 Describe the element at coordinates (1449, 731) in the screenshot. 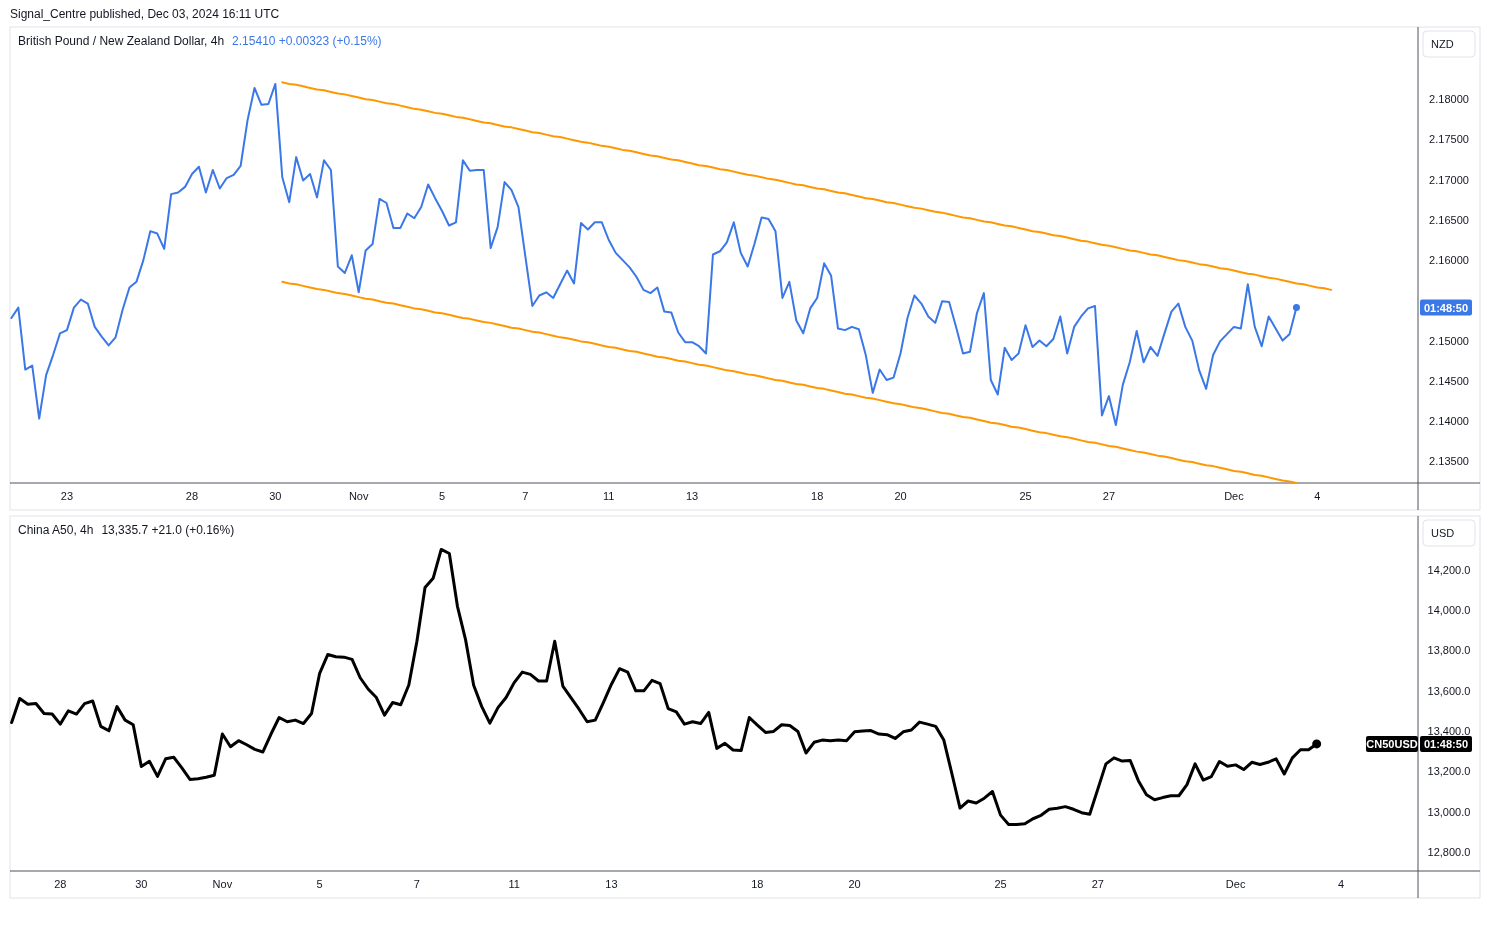

I see `y-tick-label: 13,400.0` at that location.